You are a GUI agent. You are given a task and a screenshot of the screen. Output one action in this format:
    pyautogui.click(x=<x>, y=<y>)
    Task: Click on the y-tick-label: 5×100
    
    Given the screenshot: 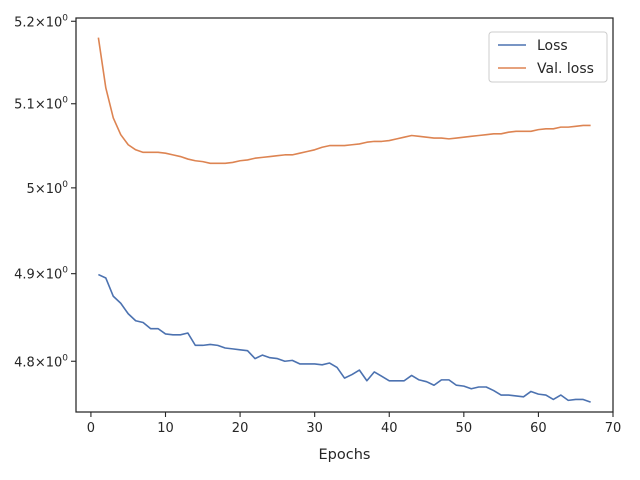 What is the action you would take?
    pyautogui.click(x=48, y=188)
    